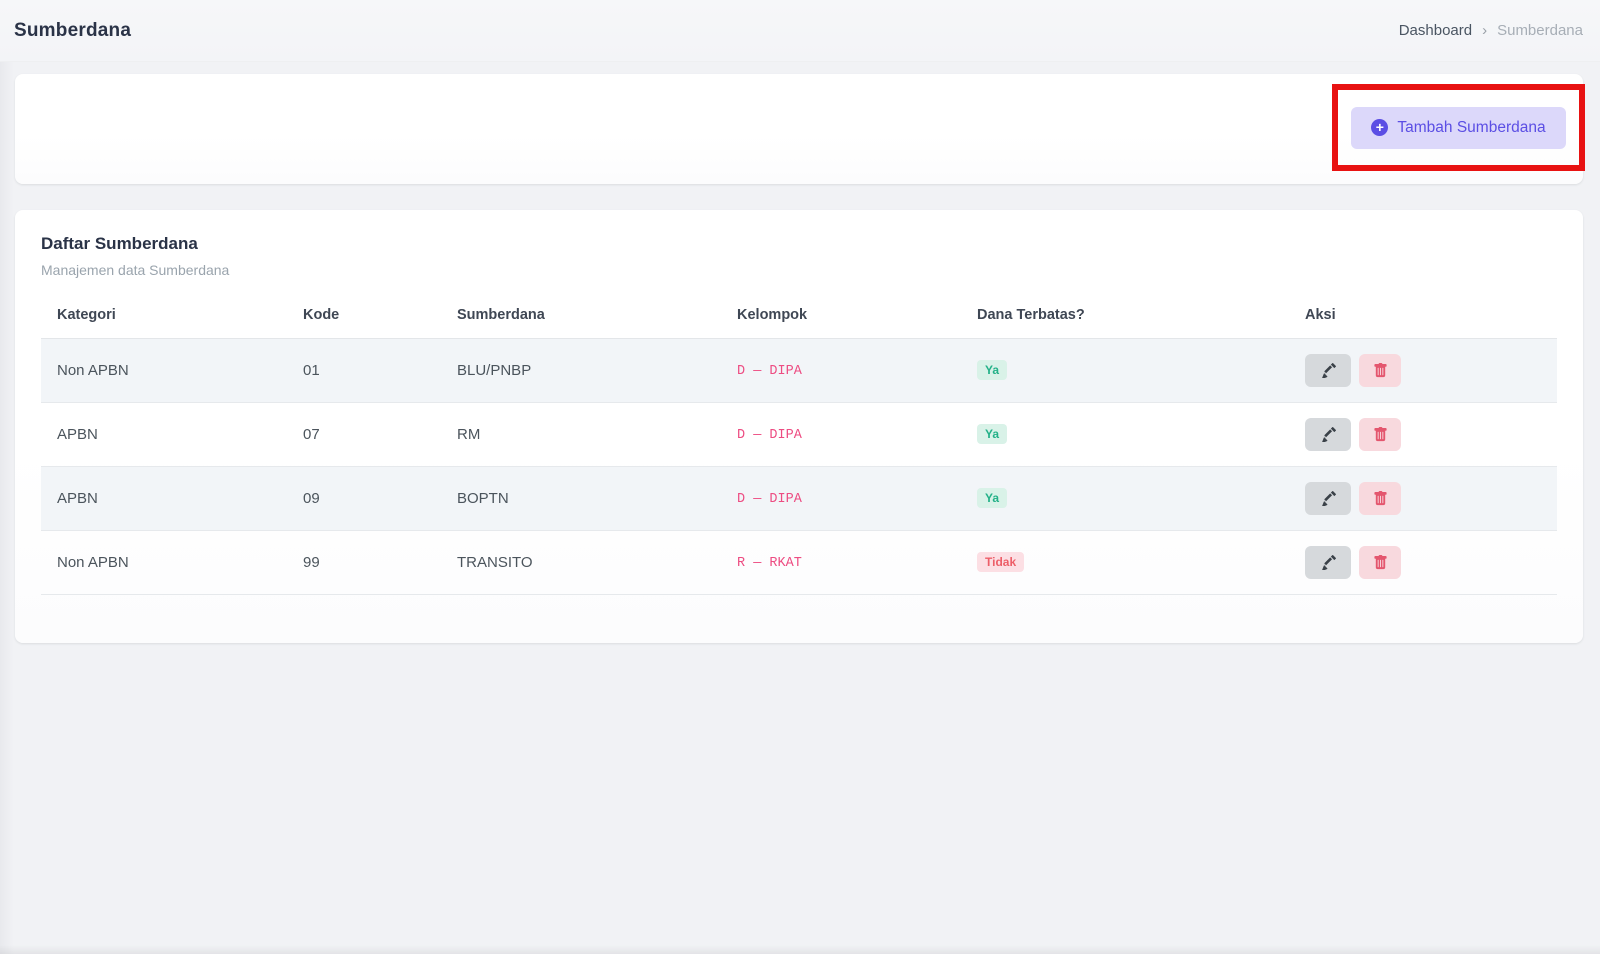 Image resolution: width=1600 pixels, height=954 pixels. I want to click on cell-sumberdana: TRANSITO, so click(581, 562).